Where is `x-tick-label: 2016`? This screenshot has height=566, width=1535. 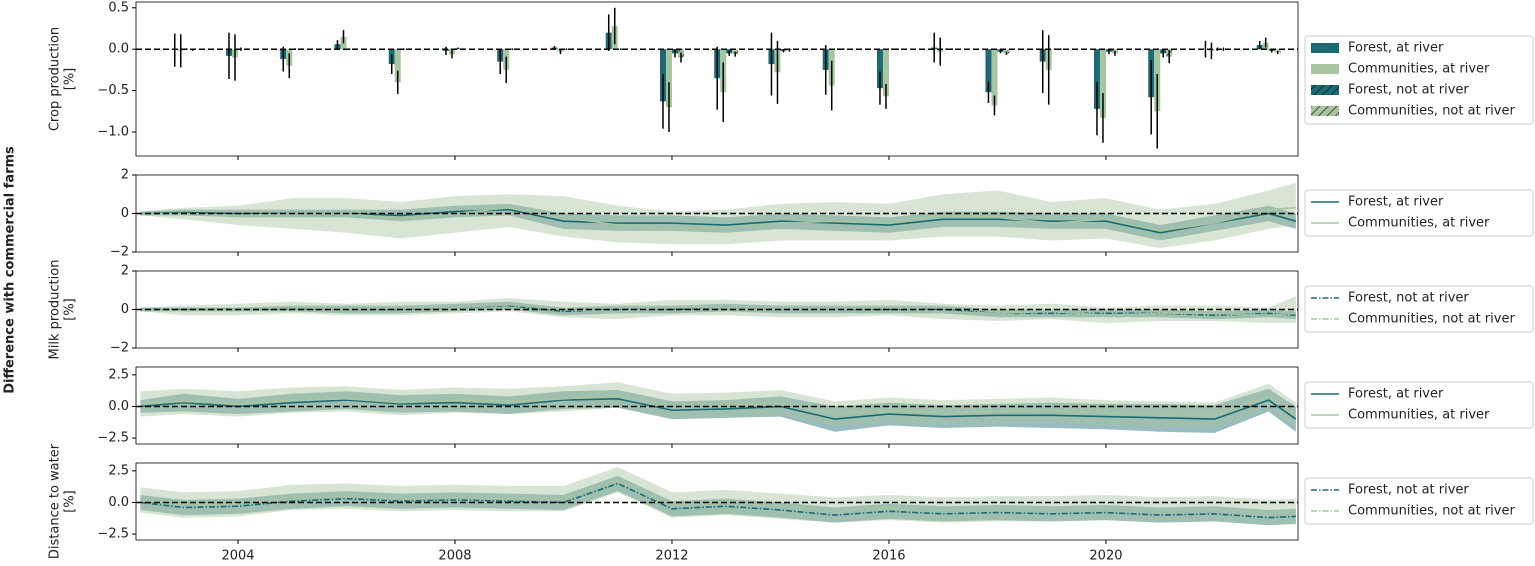
x-tick-label: 2016 is located at coordinates (888, 556).